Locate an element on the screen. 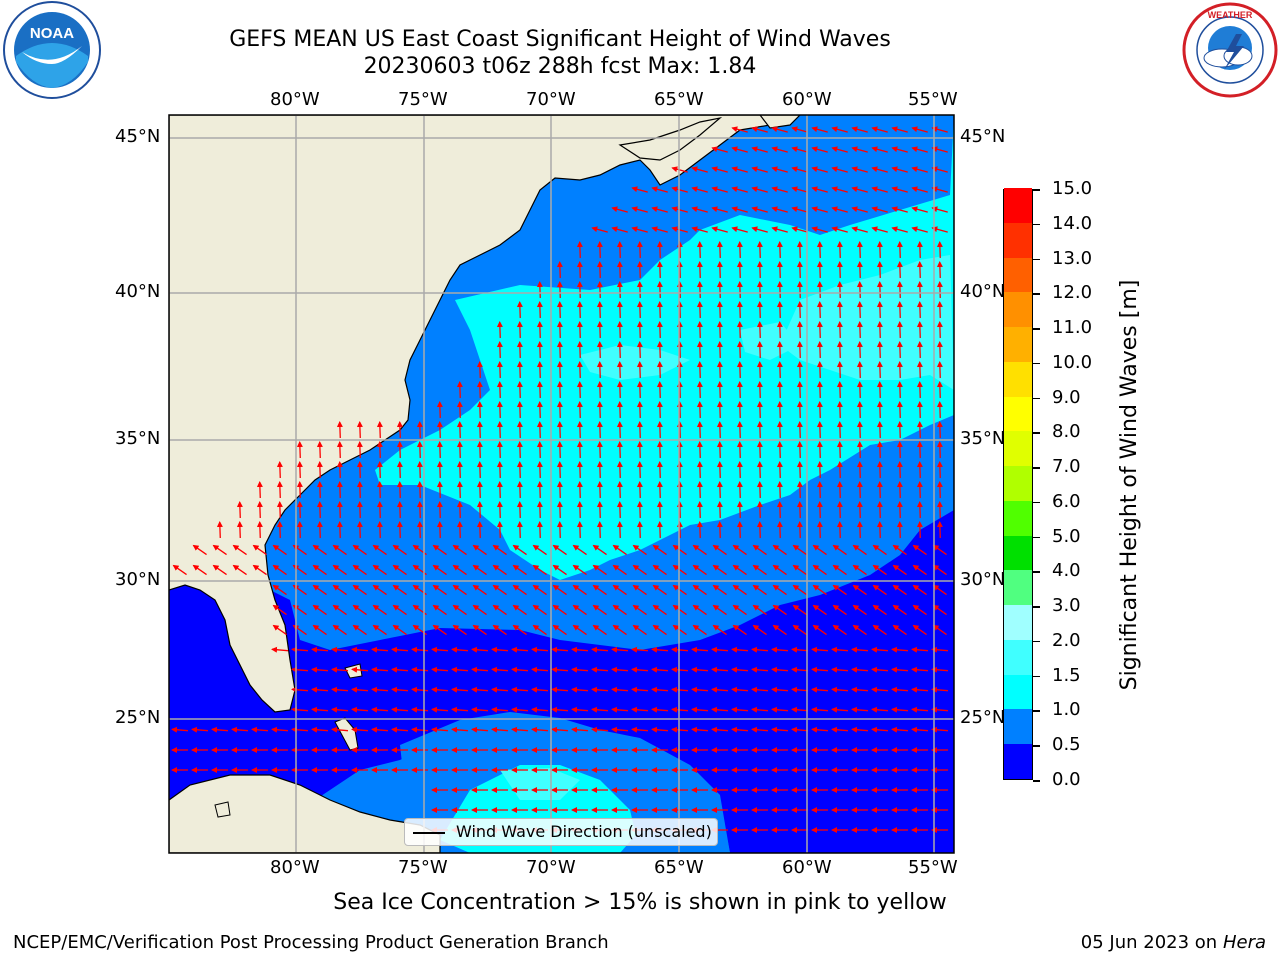 Image resolution: width=1280 pixels, height=960 pixels. lon-label-bottom: 65°W is located at coordinates (679, 867).